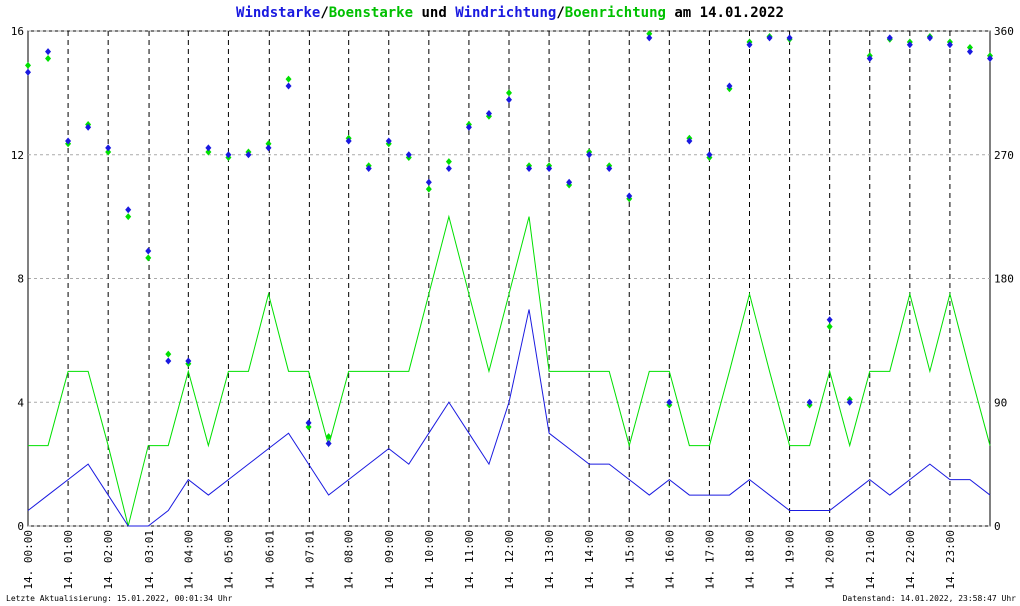  I want to click on y-tick-label: 16, so click(17, 31).